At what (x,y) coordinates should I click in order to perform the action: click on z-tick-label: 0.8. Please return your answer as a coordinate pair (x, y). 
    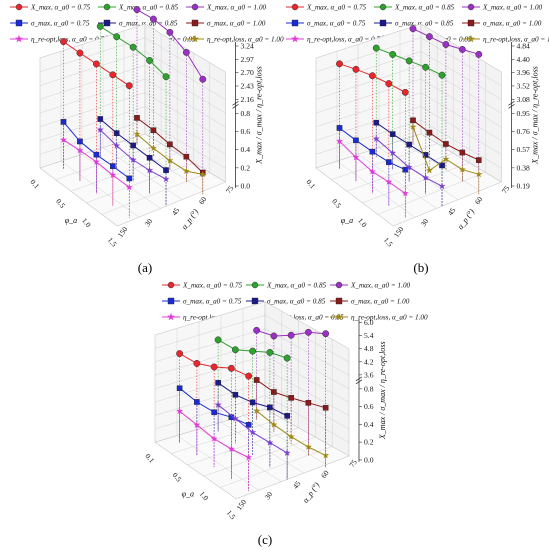
    Looking at the image, I should click on (246, 113).